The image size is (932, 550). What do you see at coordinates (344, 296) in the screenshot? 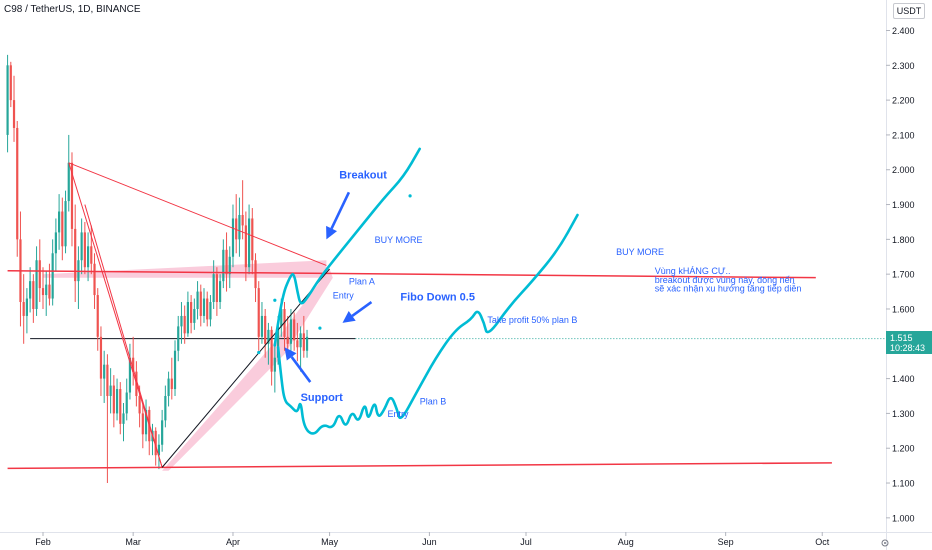
I see `entry-a-label: Entry` at bounding box center [344, 296].